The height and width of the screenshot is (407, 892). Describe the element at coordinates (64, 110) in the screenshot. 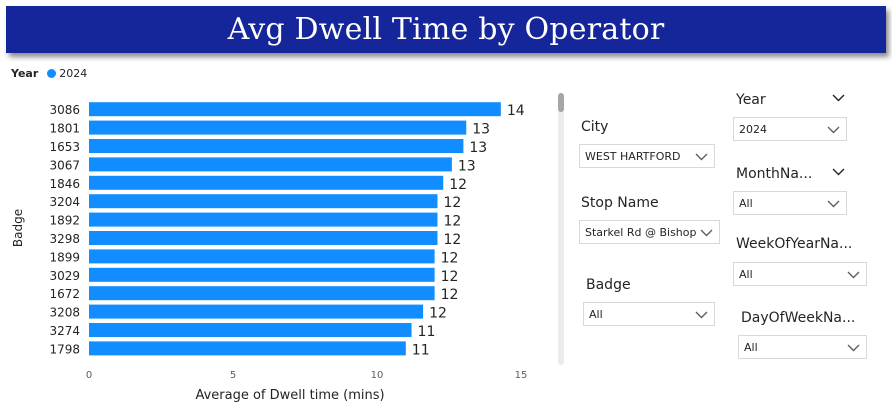

I see `y-tick-label: 3086` at that location.